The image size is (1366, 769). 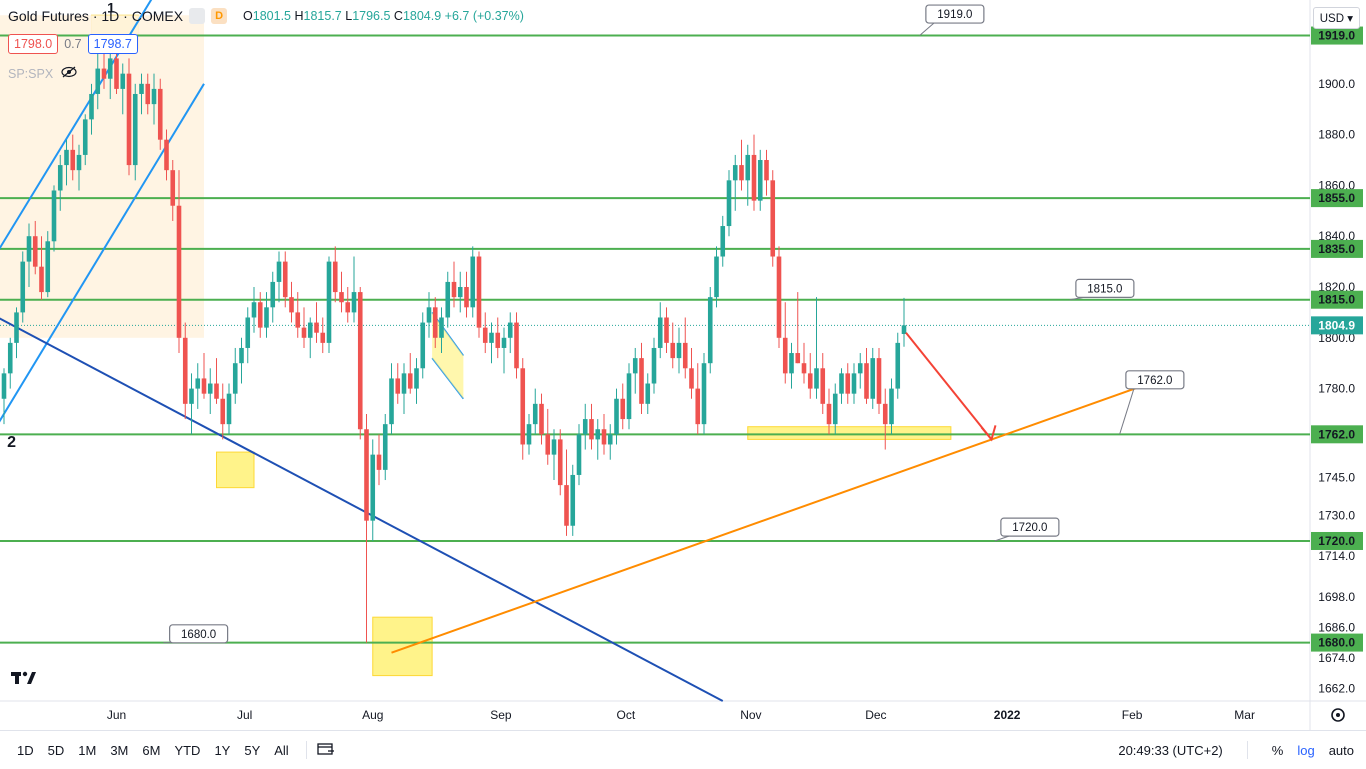 I want to click on time-tick-label: Jun, so click(x=116, y=715).